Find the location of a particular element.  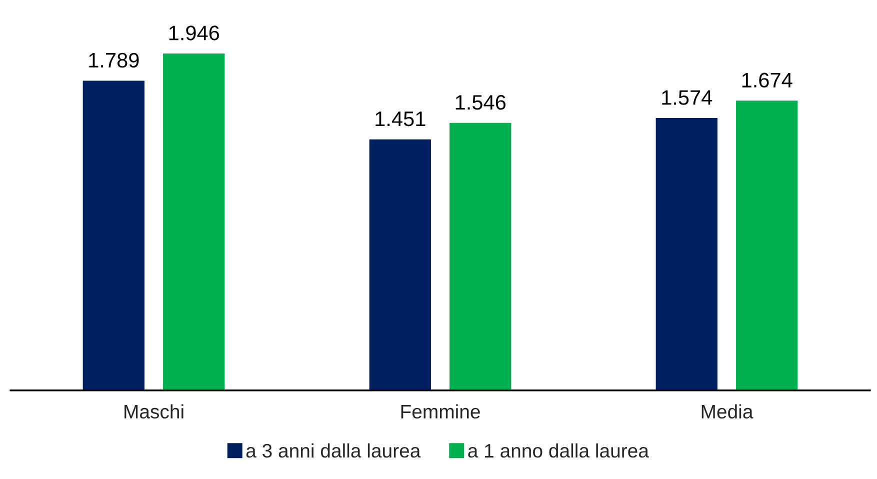

data-label: 1.546 is located at coordinates (481, 102).